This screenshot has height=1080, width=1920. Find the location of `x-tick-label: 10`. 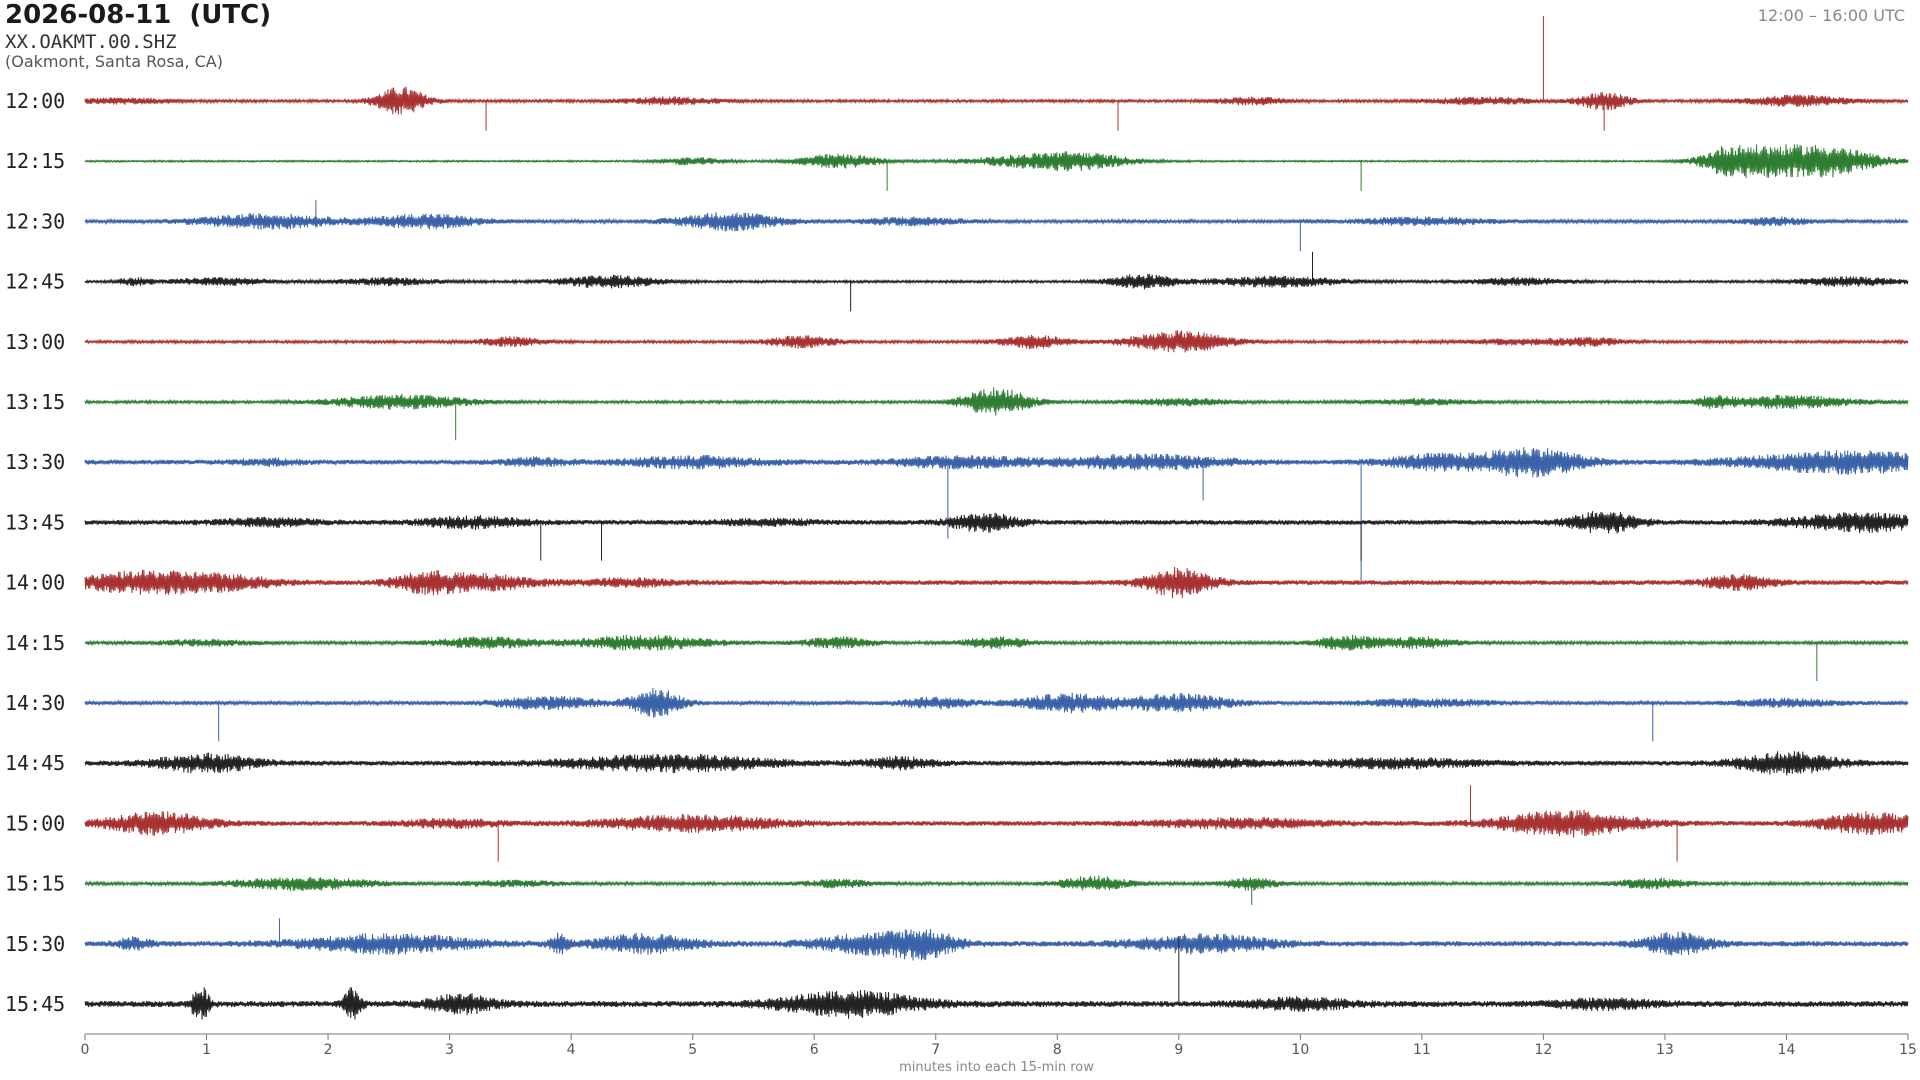

x-tick-label: 10 is located at coordinates (1300, 1050).